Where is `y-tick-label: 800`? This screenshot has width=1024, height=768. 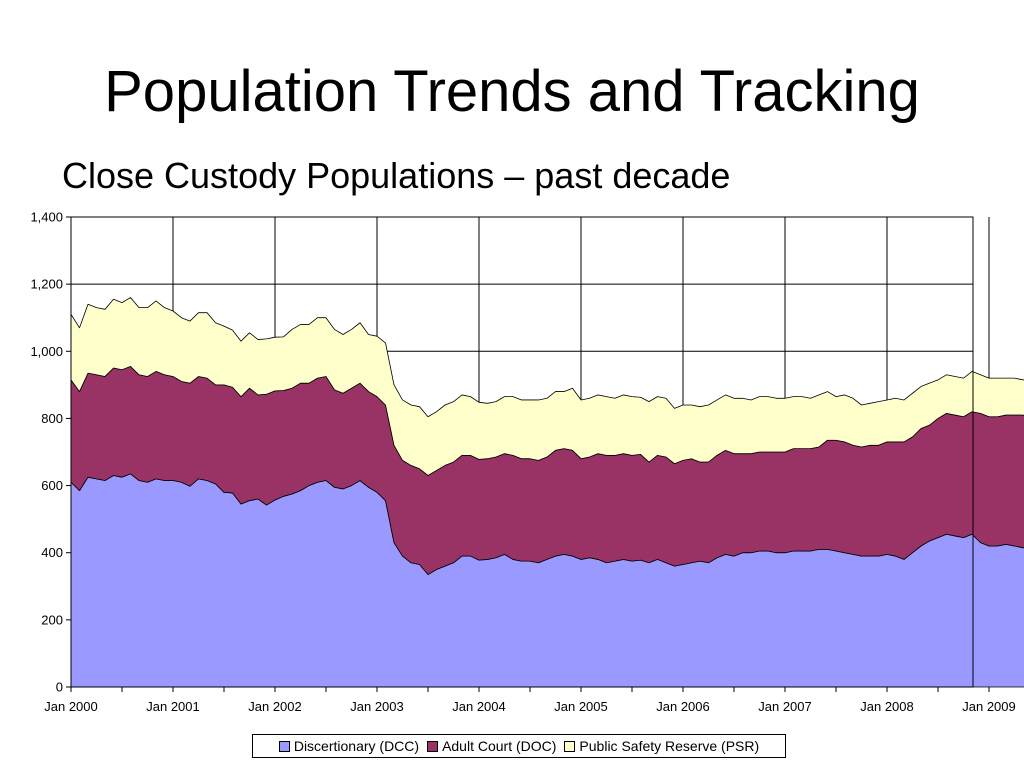
y-tick-label: 800 is located at coordinates (52, 418).